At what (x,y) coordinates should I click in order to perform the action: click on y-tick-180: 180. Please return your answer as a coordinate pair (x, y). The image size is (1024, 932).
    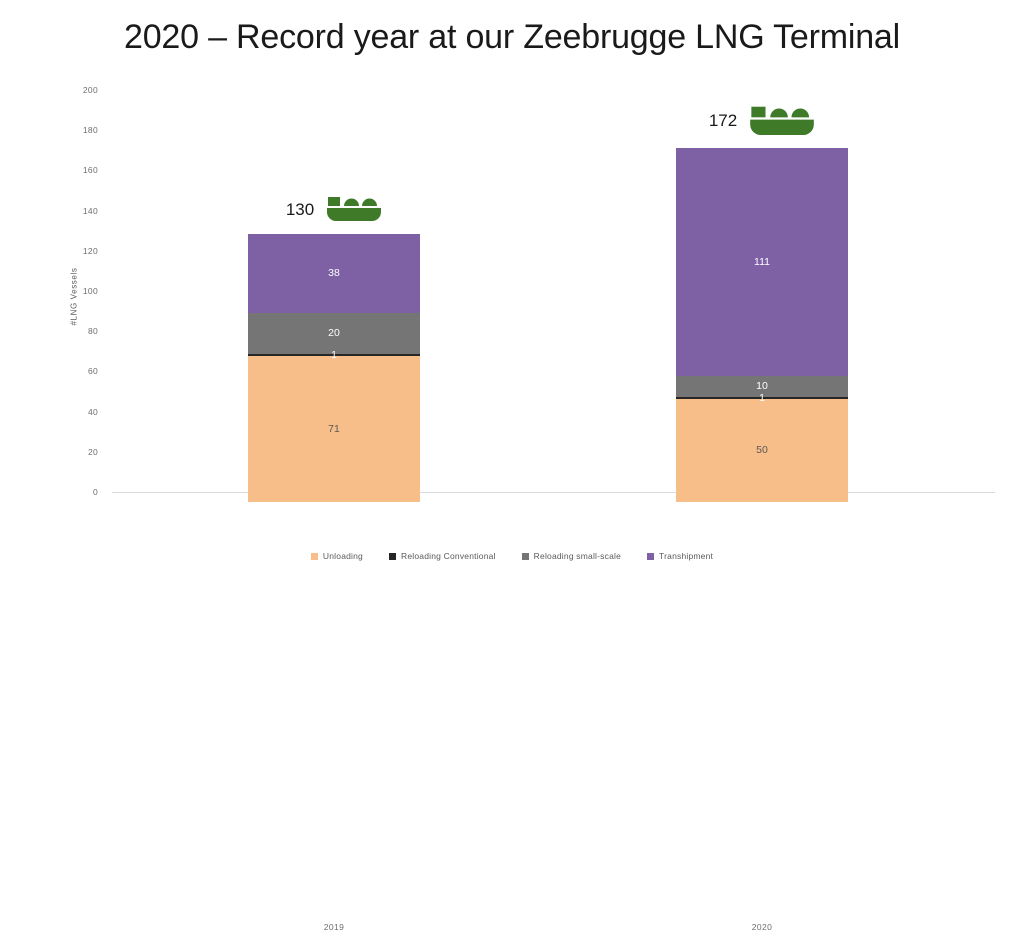
    Looking at the image, I should click on (90, 130).